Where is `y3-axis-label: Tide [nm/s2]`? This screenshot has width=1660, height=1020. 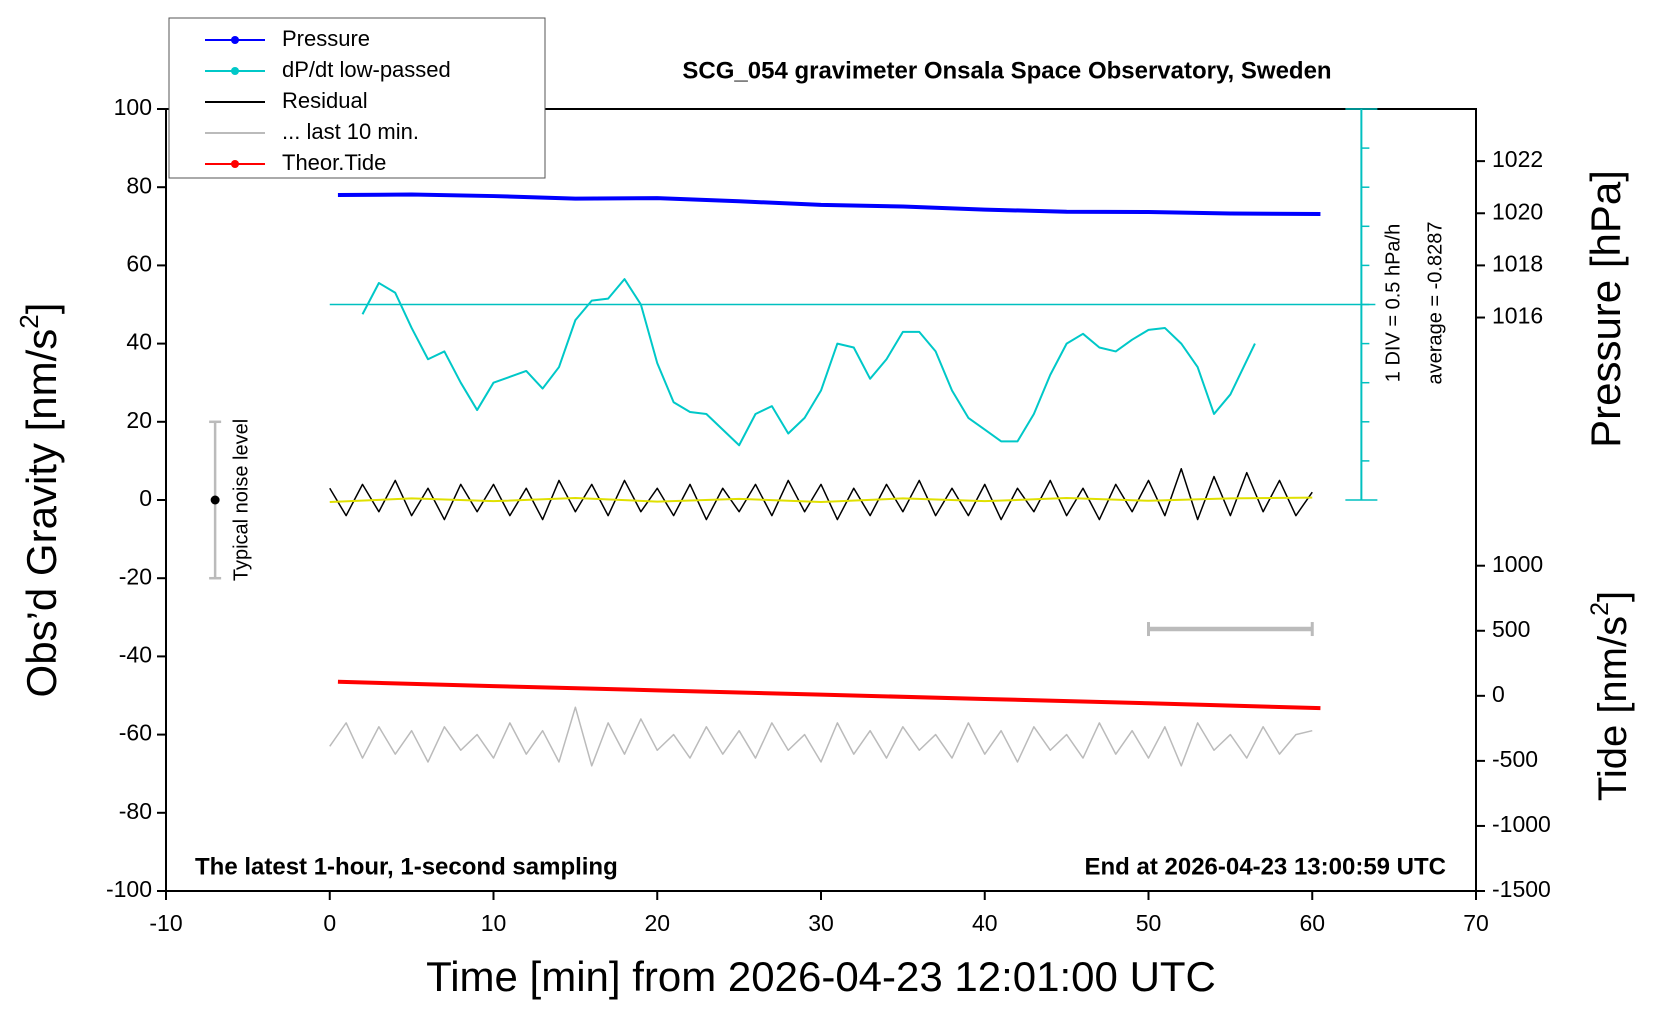
y3-axis-label: Tide [nm/s2] is located at coordinates (1610, 696).